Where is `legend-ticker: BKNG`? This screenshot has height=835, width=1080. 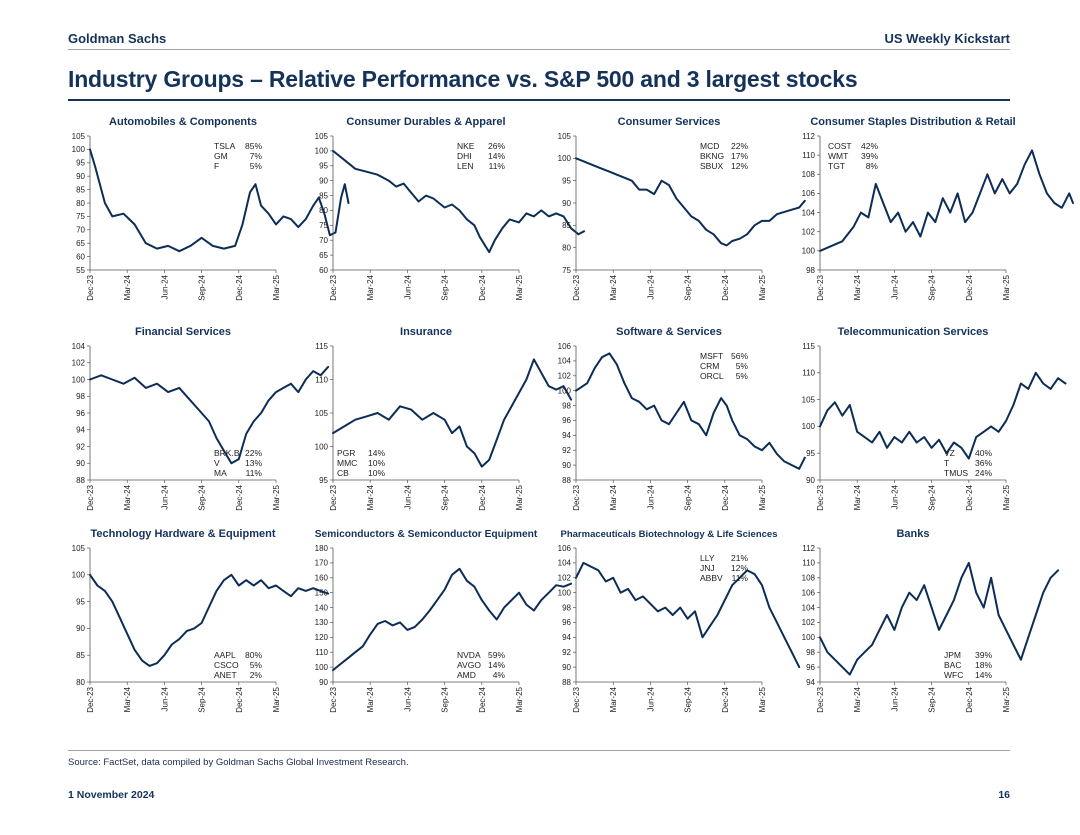
legend-ticker: BKNG is located at coordinates (712, 156).